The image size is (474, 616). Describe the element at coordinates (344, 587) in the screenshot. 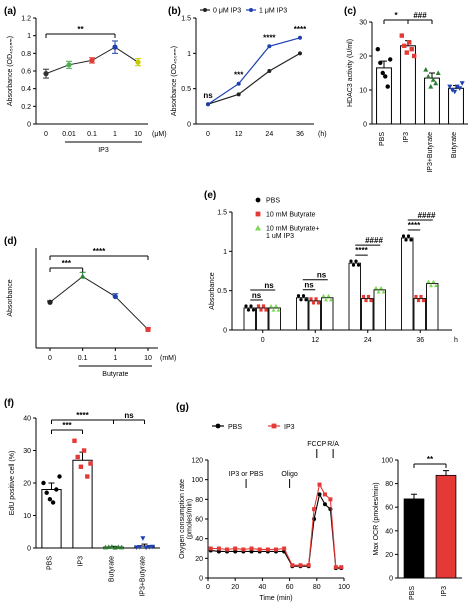

I see `panel-g1-x-tick-label: 100` at that location.